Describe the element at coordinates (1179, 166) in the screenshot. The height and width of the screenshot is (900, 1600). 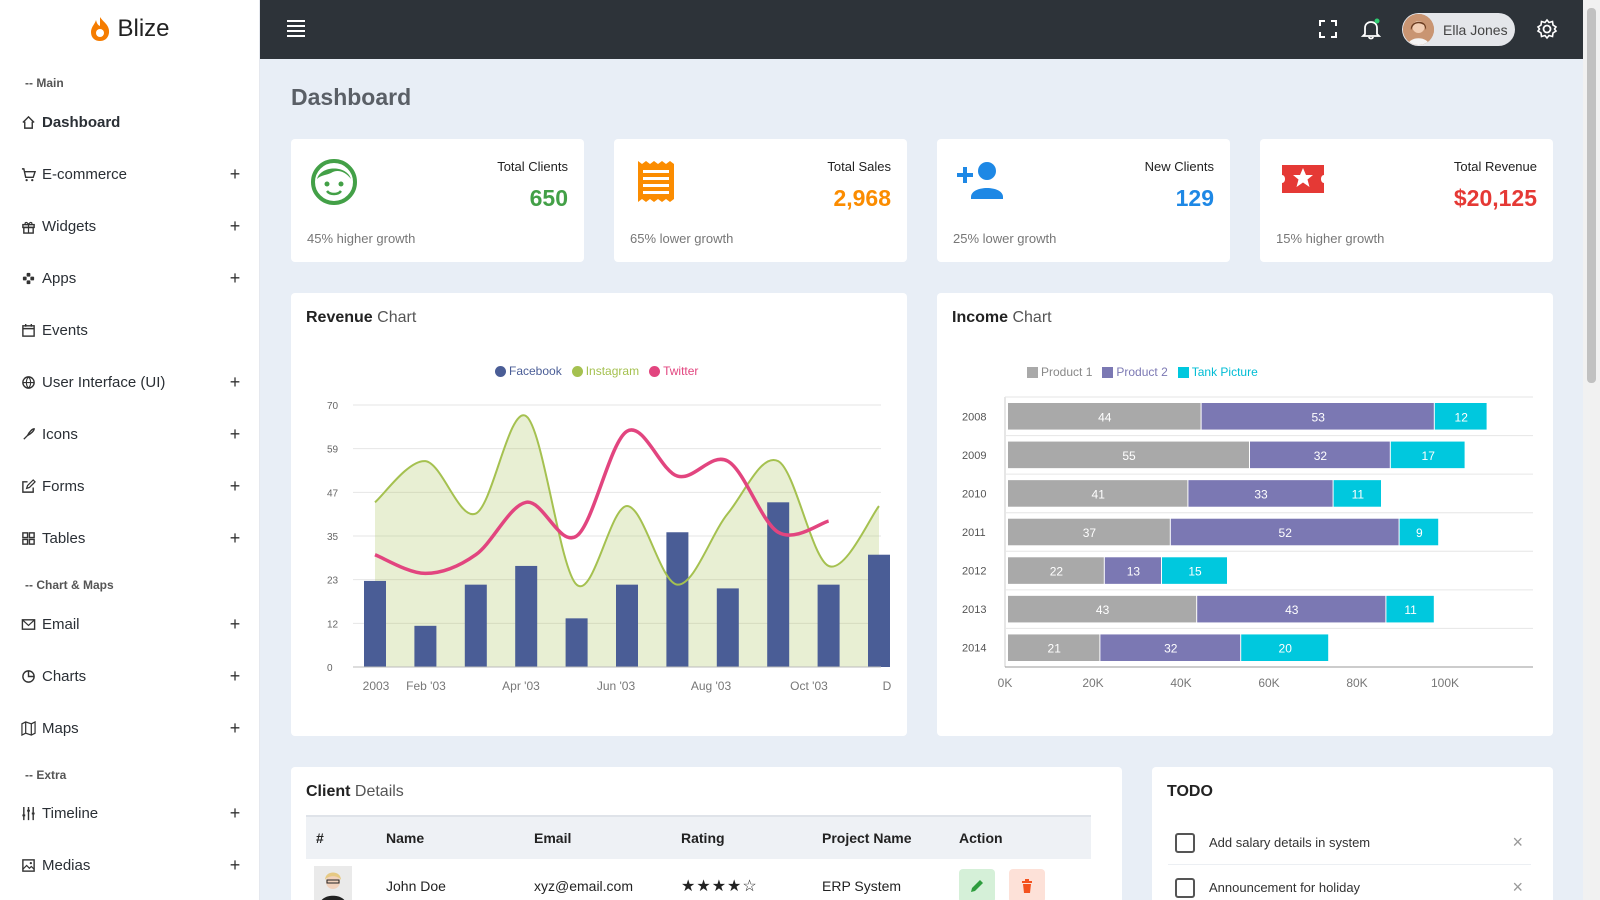
I see `stat-label: New Clients` at that location.